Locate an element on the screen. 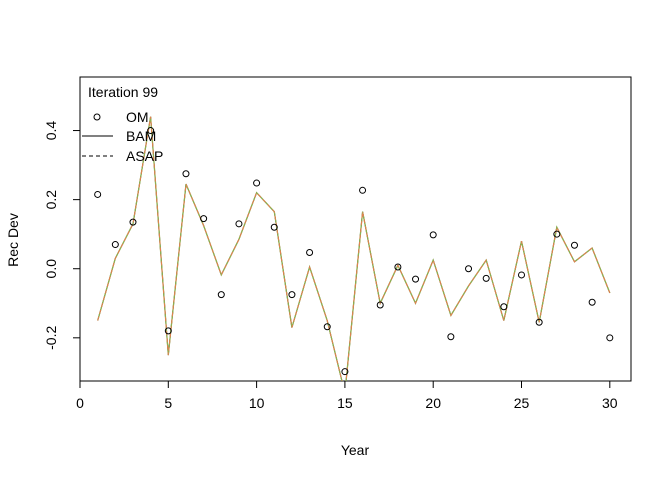 The width and height of the screenshot is (672, 480). legend-om-label: OM is located at coordinates (137, 117).